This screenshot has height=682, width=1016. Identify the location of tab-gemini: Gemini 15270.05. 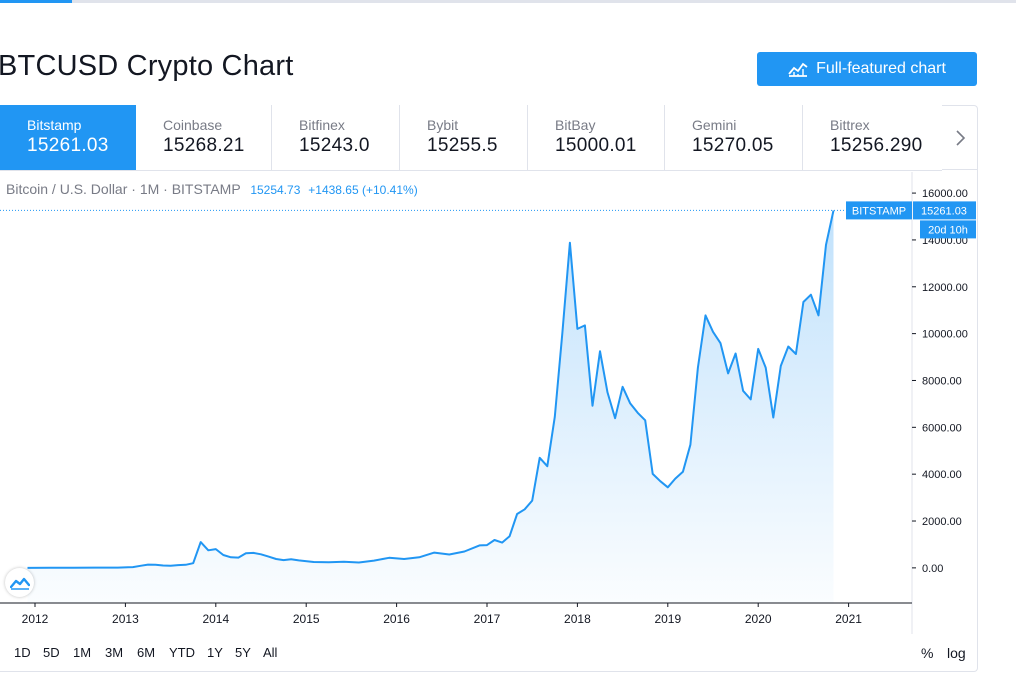
(734, 138).